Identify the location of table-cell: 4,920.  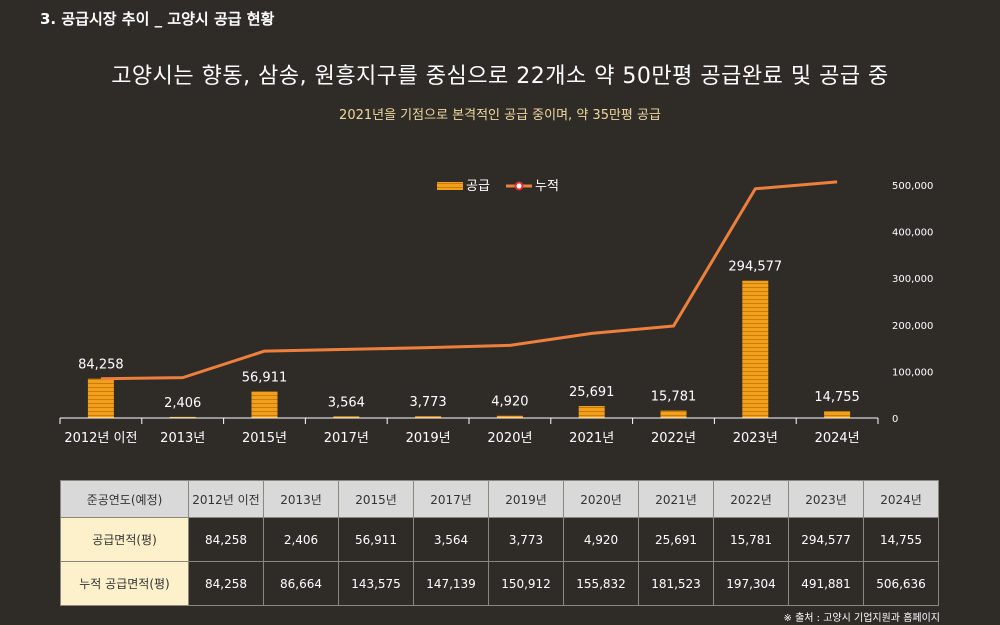
(601, 539).